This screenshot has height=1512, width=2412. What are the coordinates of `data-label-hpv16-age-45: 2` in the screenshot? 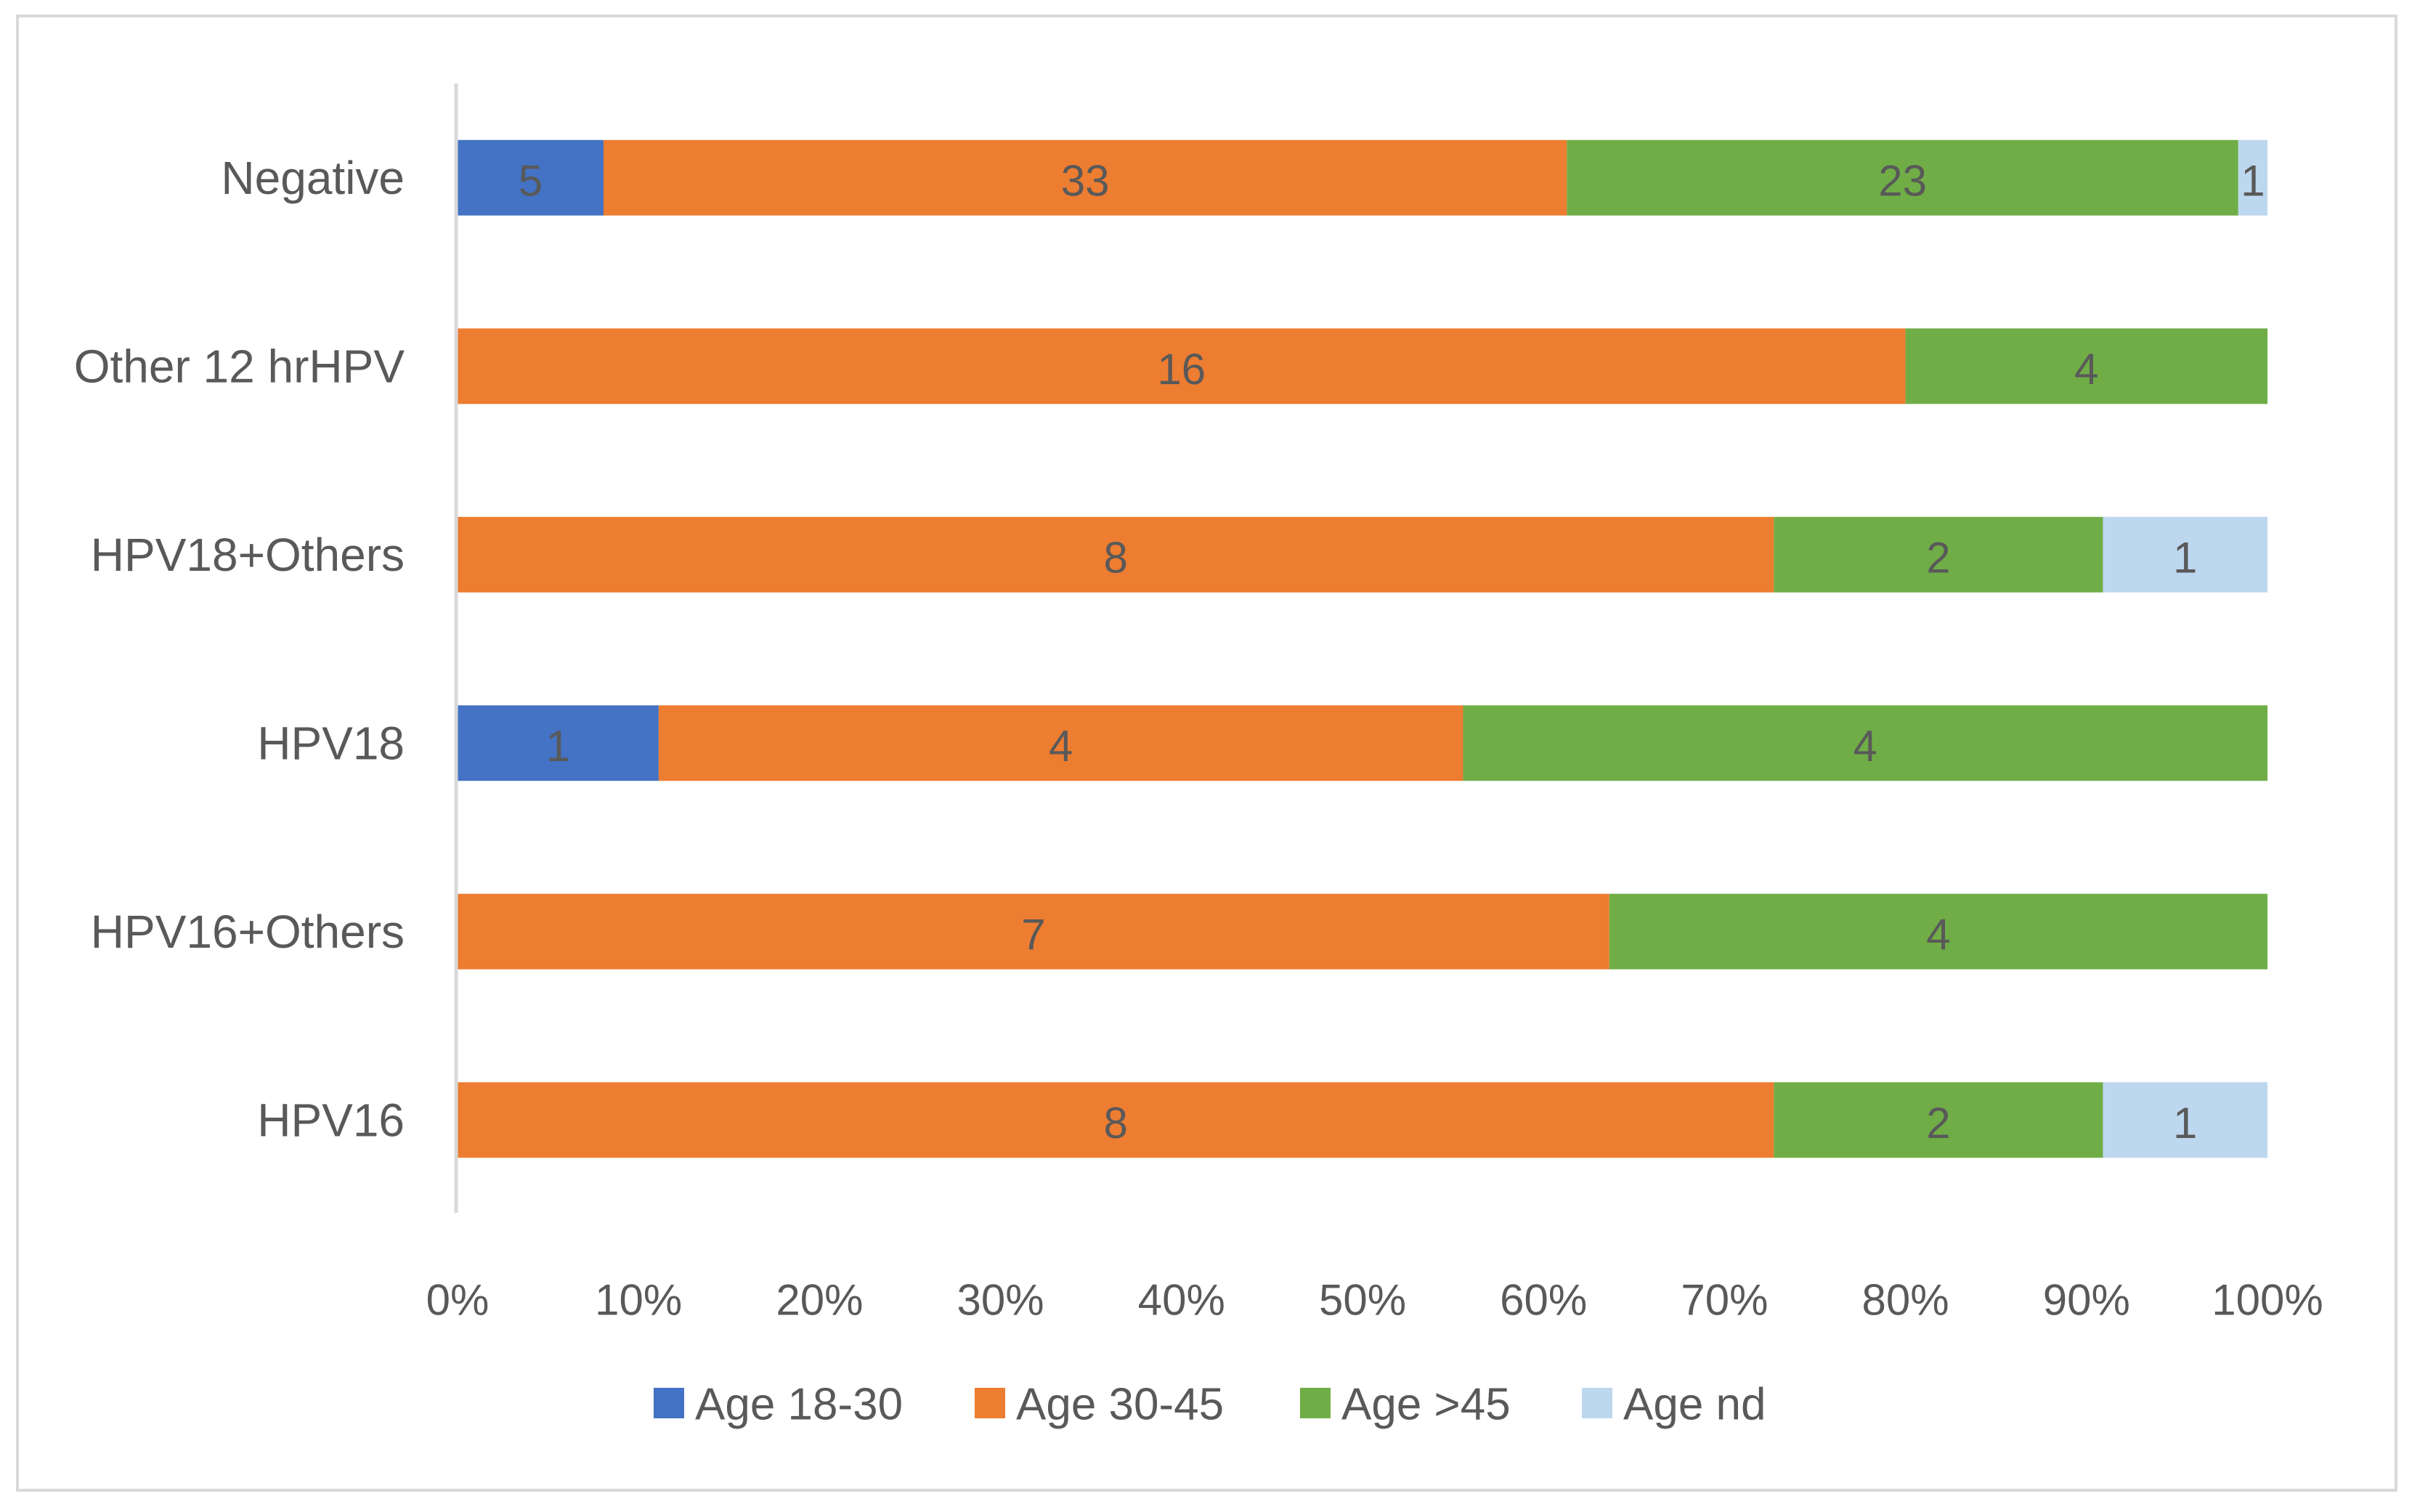 It's located at (1938, 1123).